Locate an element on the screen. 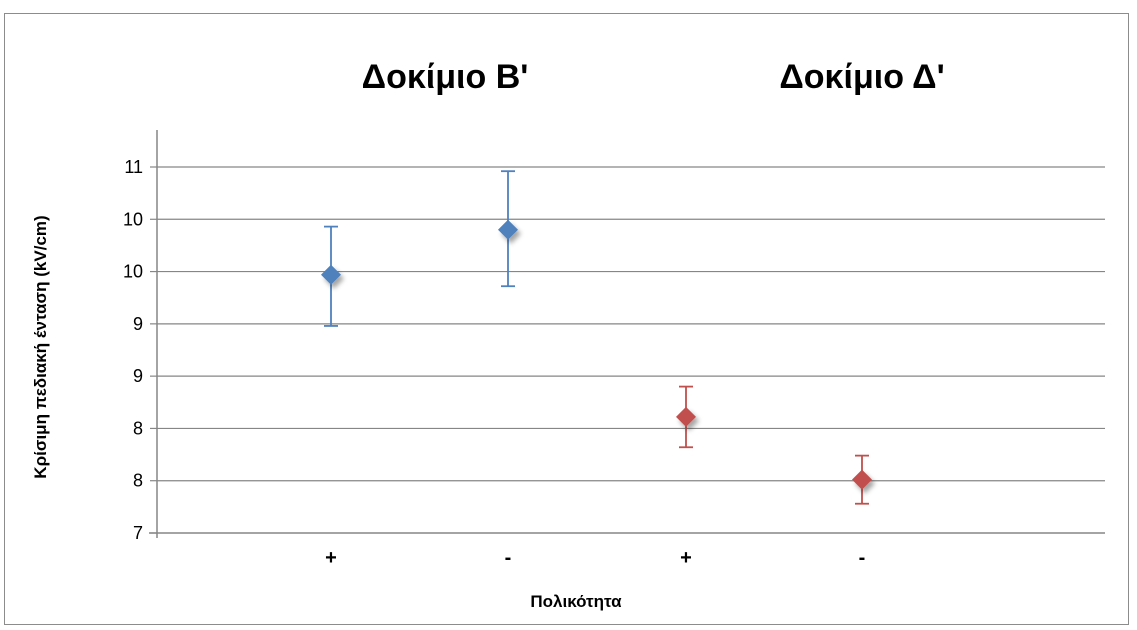  y-axis-title: Κρίσιμη πεδιακή ένταση (kV/cm) is located at coordinates (40, 346).